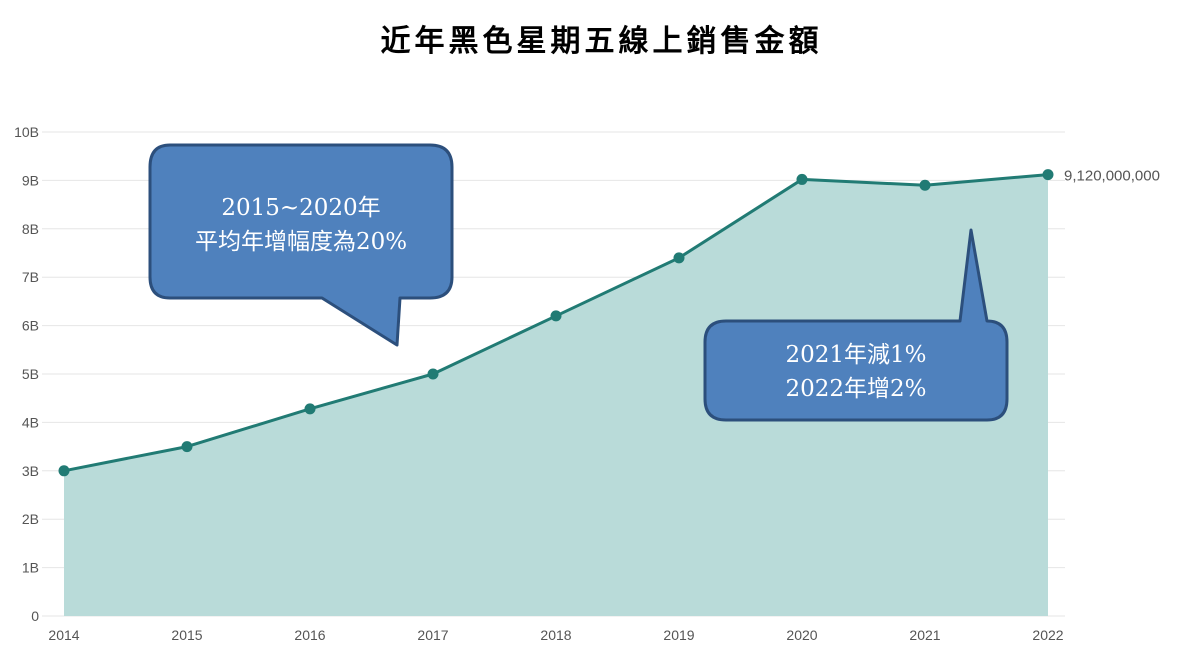  I want to click on y-tick-label: 8B, so click(30, 229).